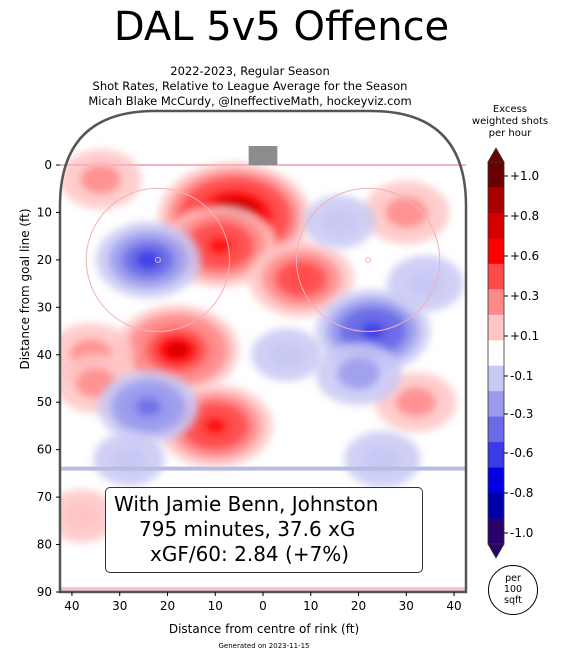  Describe the element at coordinates (496, 551) in the screenshot. I see `colorbar-arrow-bottom` at that location.